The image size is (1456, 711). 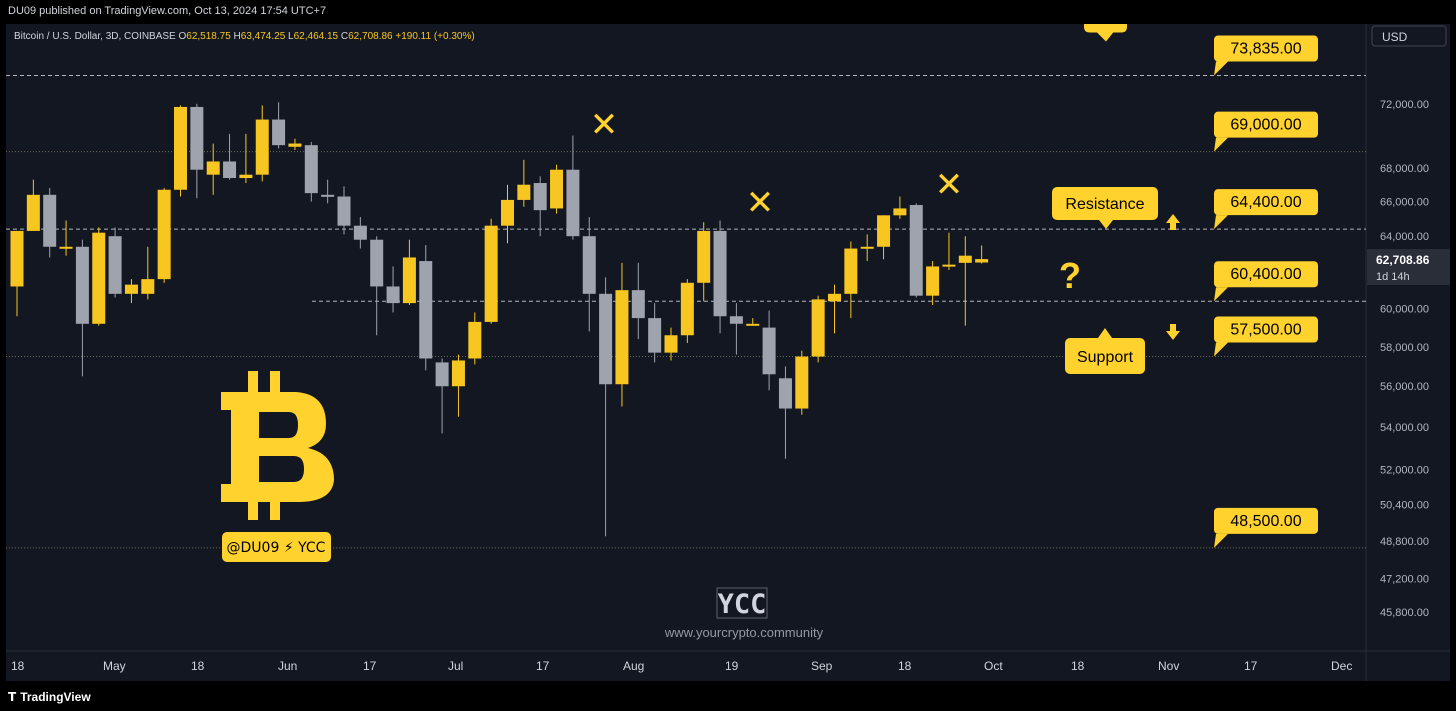 I want to click on level-price-label: 60,400.00, so click(x=1265, y=274).